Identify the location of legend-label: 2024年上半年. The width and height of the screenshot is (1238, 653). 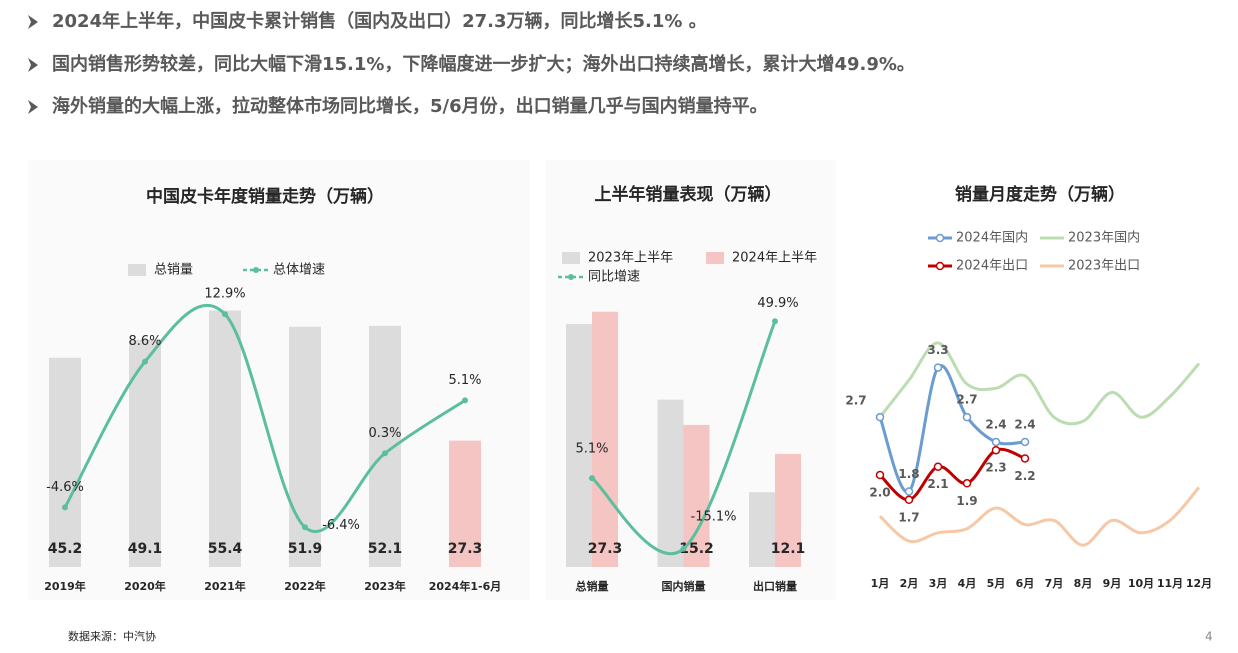
(774, 258).